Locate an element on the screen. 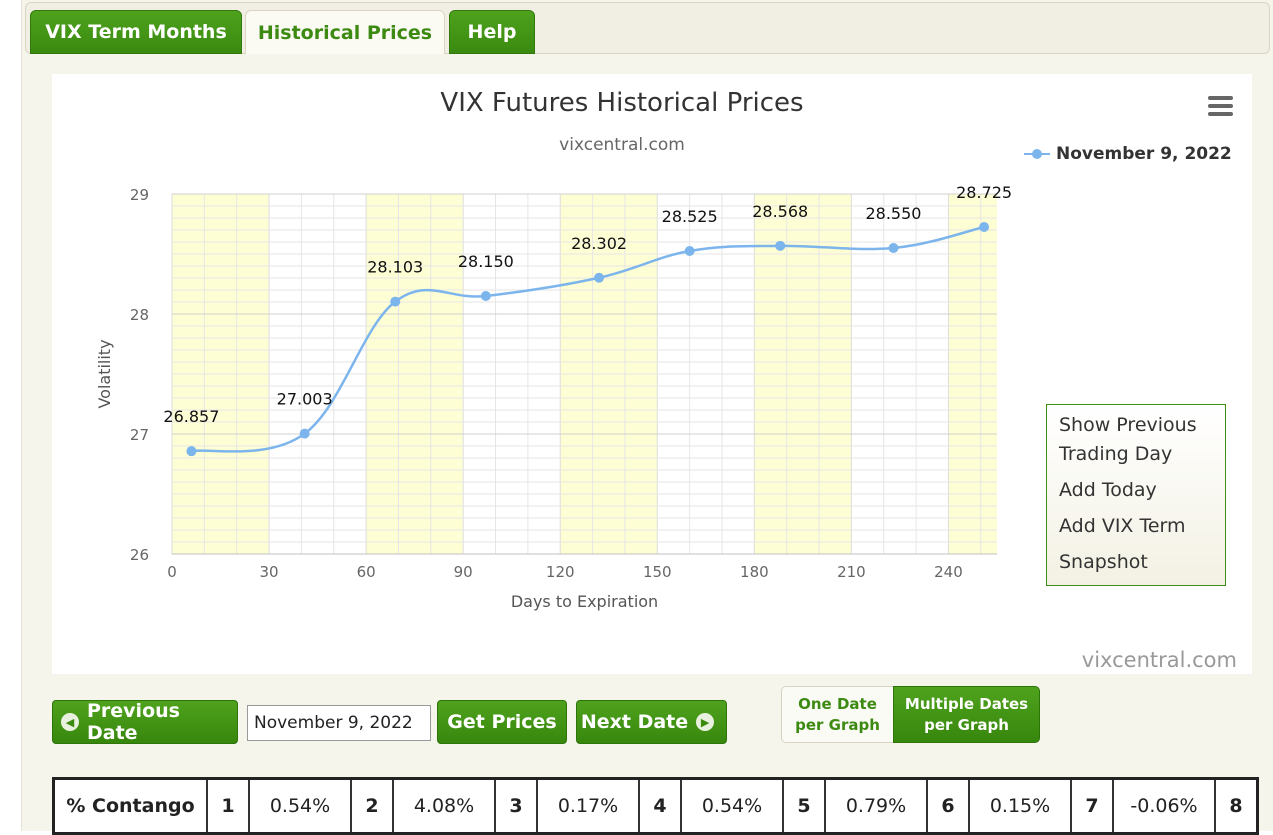 Image resolution: width=1273 pixels, height=835 pixels. y-tick-label: 27 is located at coordinates (139, 435).